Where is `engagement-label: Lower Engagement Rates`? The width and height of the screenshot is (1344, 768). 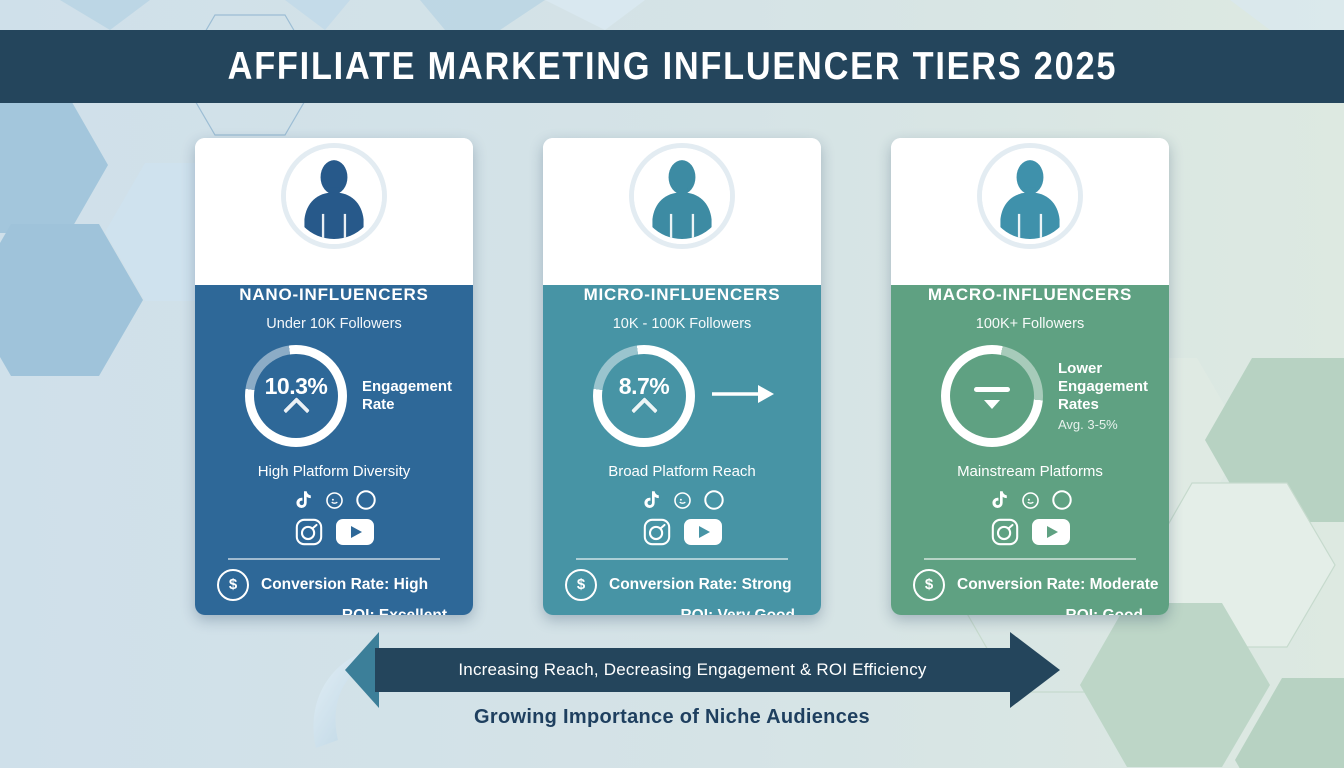 engagement-label: Lower Engagement Rates is located at coordinates (1103, 386).